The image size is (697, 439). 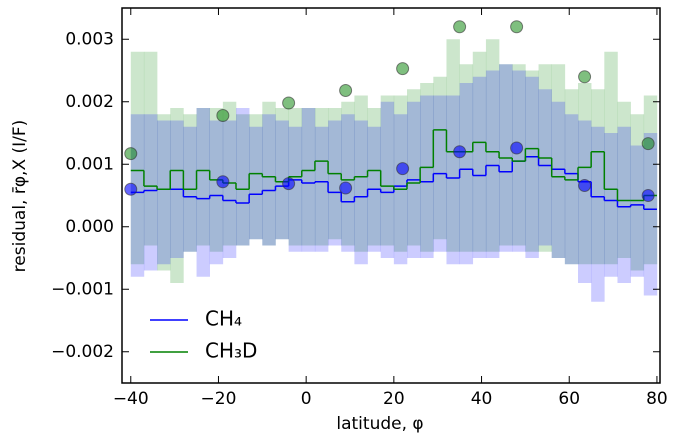 What do you see at coordinates (89, 164) in the screenshot?
I see `y-tick-label: 0.001` at bounding box center [89, 164].